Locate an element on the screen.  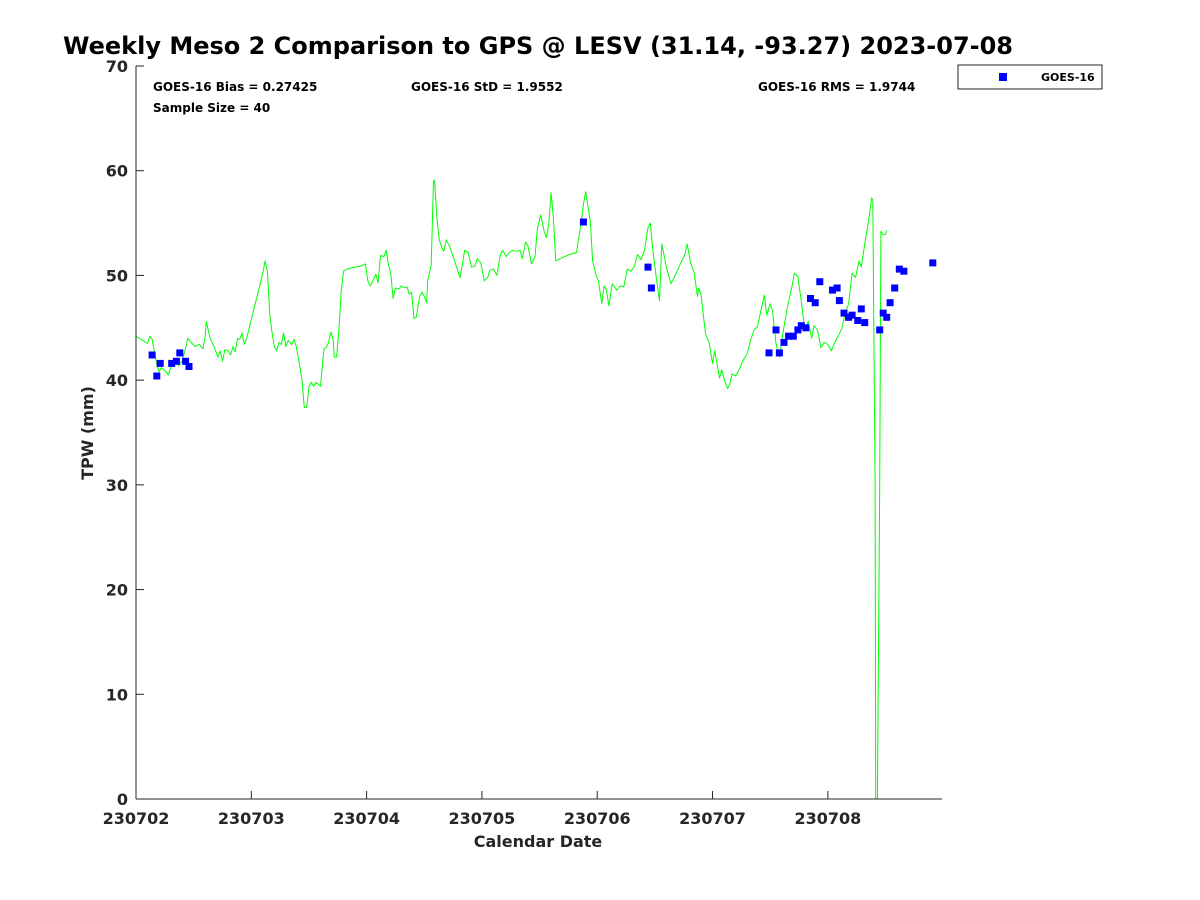
stat-sample-size: Sample Size = 40 is located at coordinates (211, 108).